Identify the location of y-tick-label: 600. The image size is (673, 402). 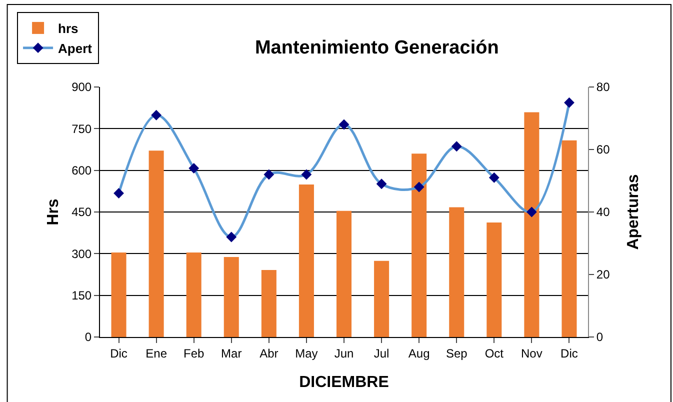
(82, 171).